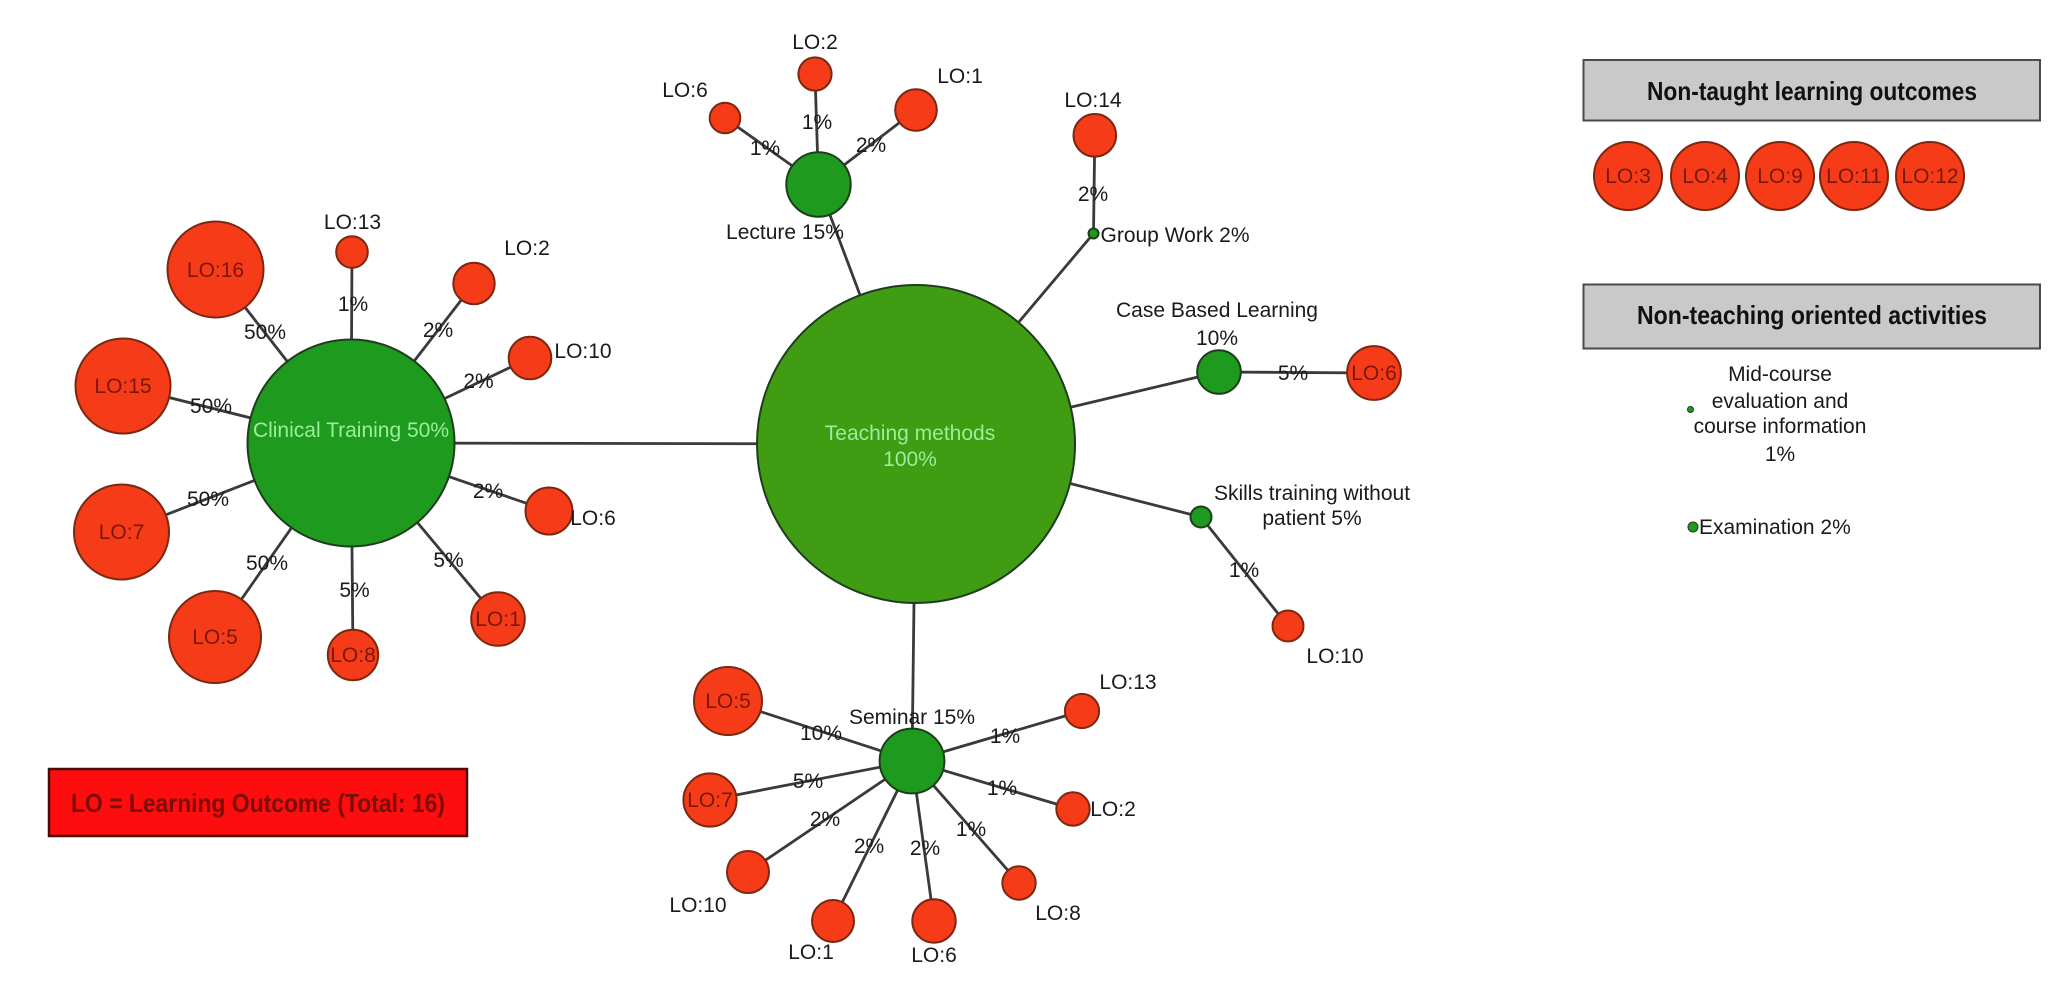  Describe the element at coordinates (1812, 315) in the screenshot. I see `svg-text:Non-teaching oriented activiti: Non-teaching oriented activities` at that location.